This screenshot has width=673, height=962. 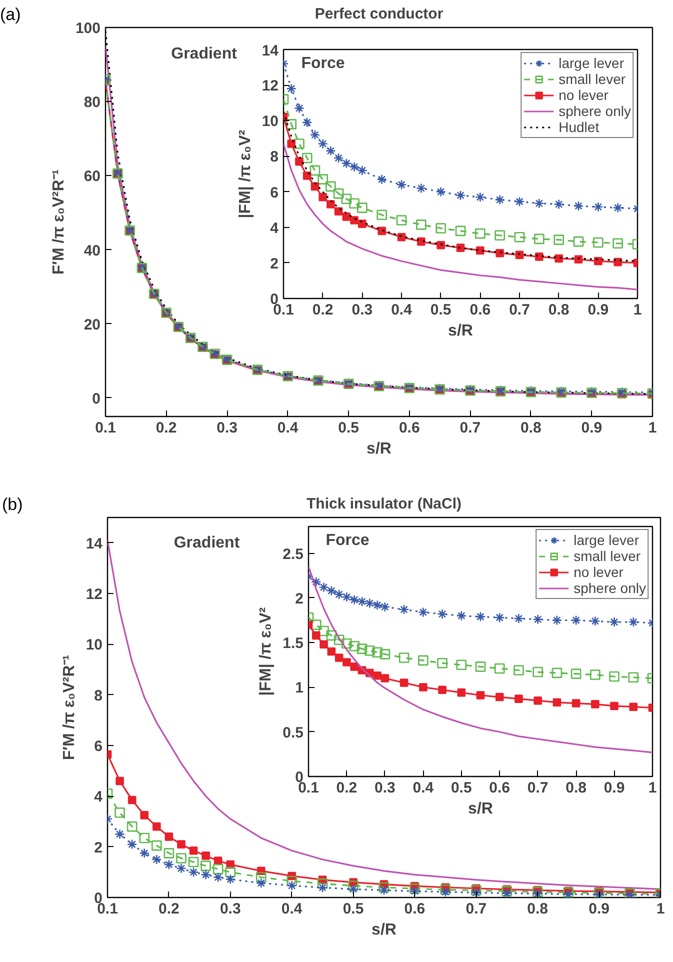 I want to click on y-tick-label: 2.5, so click(x=293, y=554).